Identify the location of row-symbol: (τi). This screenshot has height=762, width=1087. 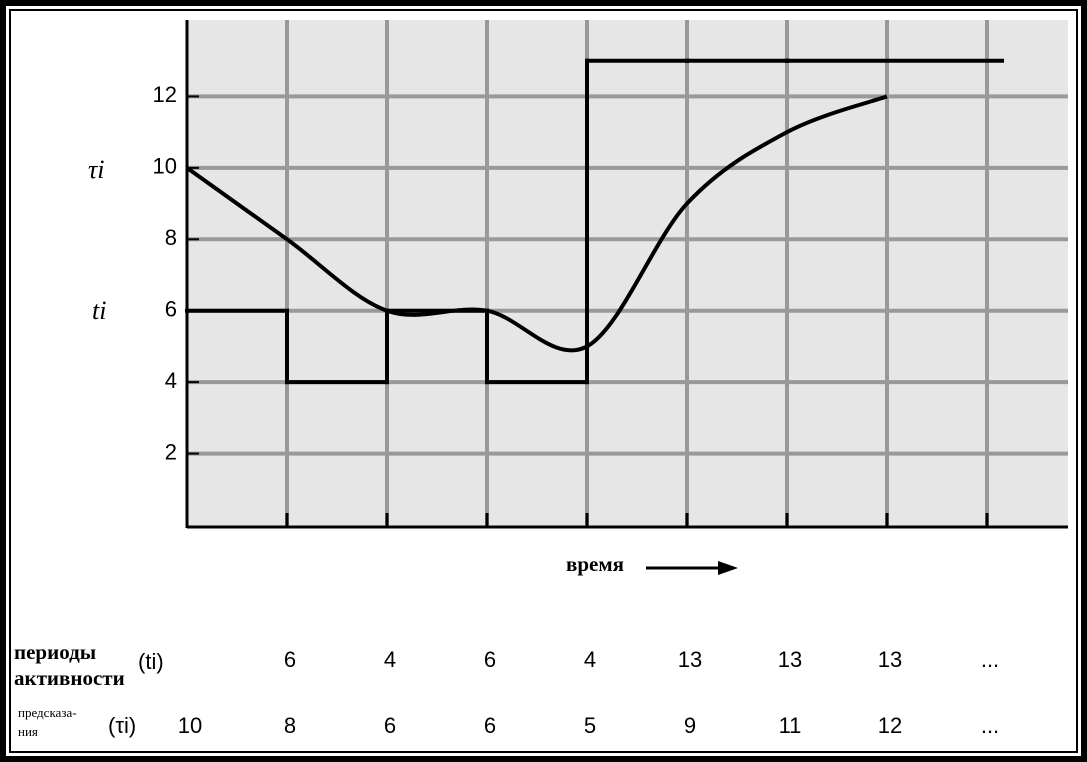
(122, 725).